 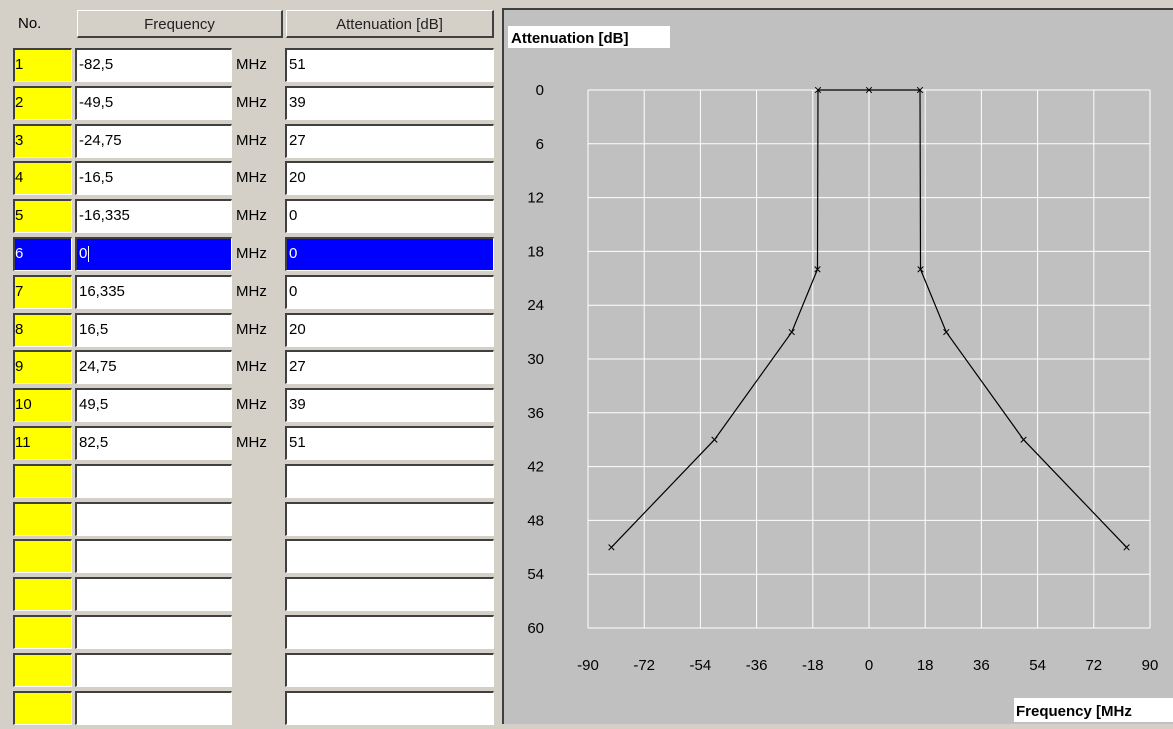 What do you see at coordinates (540, 144) in the screenshot?
I see `y-tick-label: 6` at bounding box center [540, 144].